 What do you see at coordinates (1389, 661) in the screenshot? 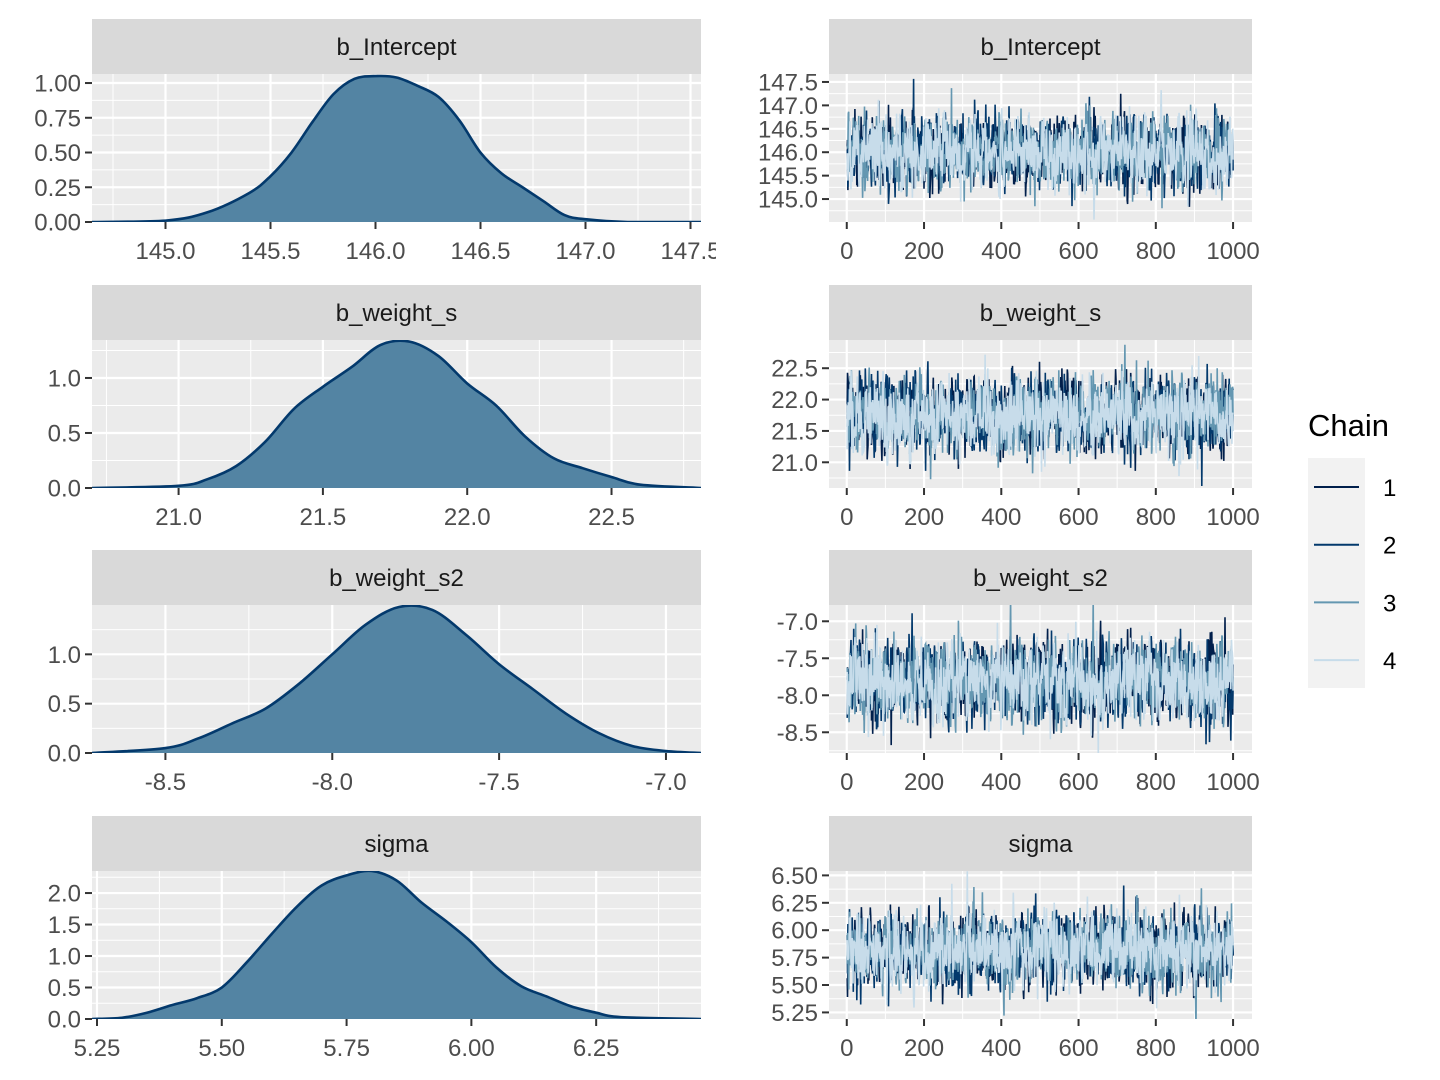
I see `legend-label: 4` at bounding box center [1389, 661].